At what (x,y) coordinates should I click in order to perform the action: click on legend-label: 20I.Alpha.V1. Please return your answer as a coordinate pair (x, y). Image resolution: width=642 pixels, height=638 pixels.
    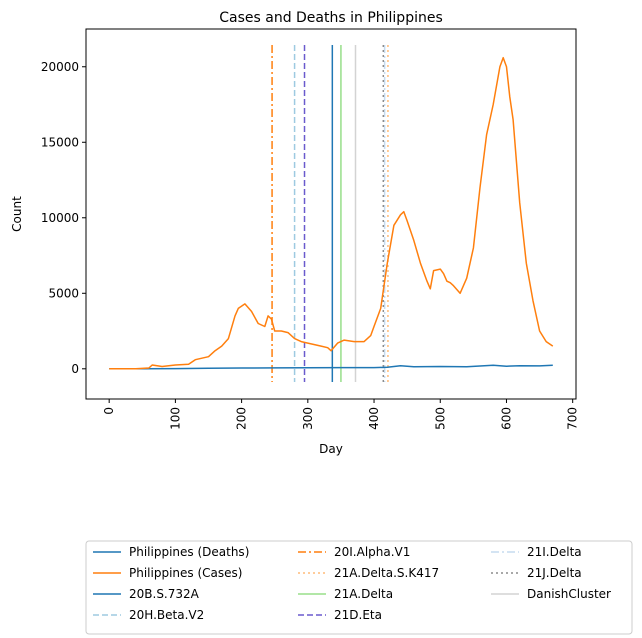
    Looking at the image, I should click on (372, 552).